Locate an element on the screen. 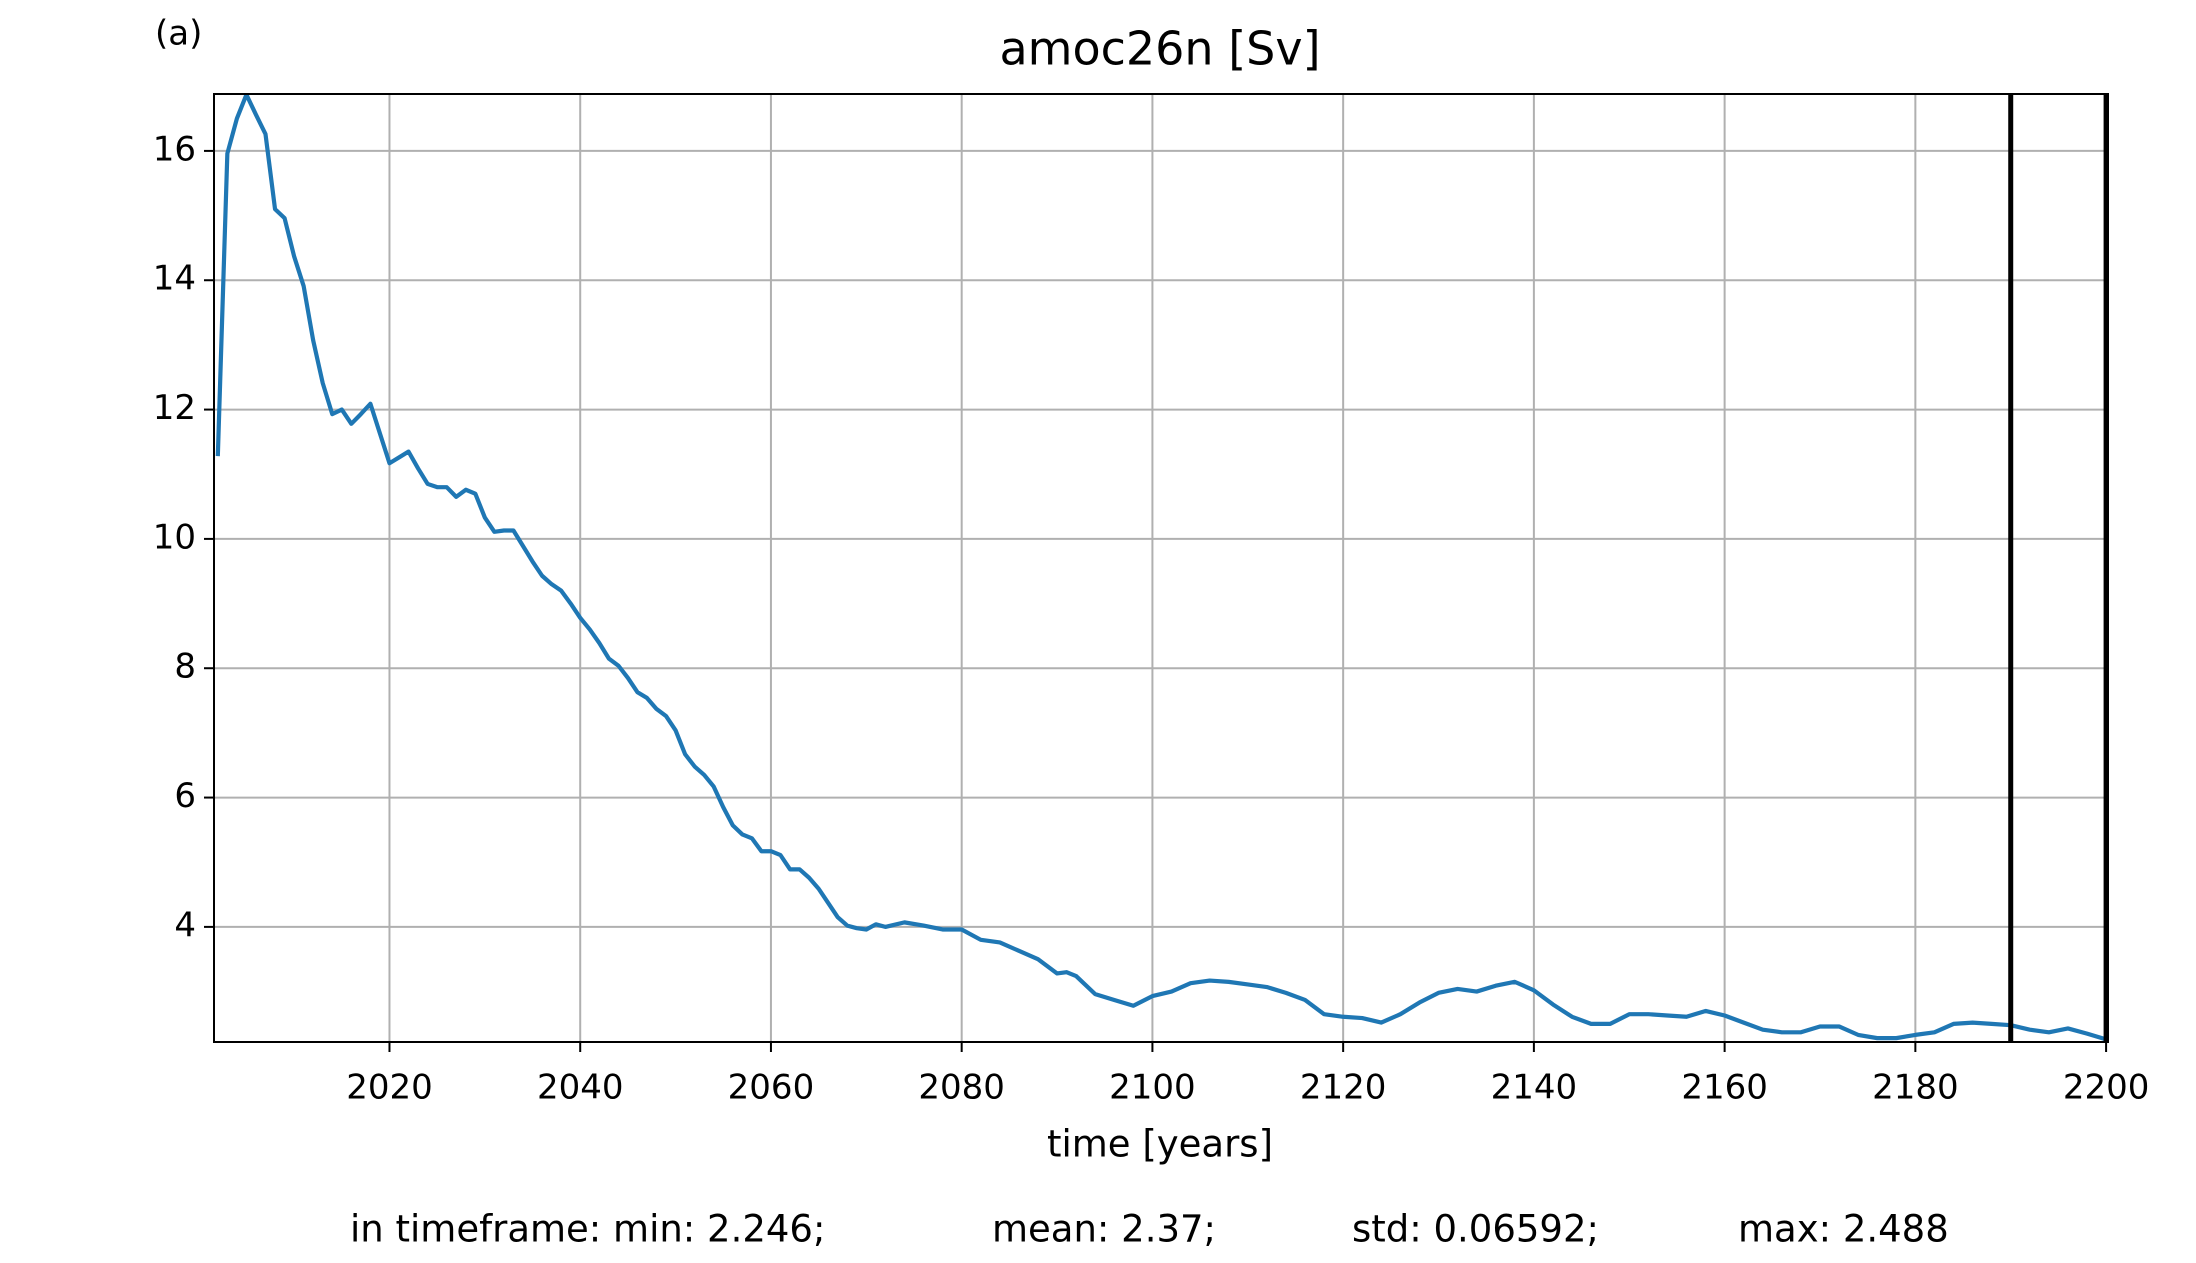  x-tick-label: 2140 is located at coordinates (1534, 1088).